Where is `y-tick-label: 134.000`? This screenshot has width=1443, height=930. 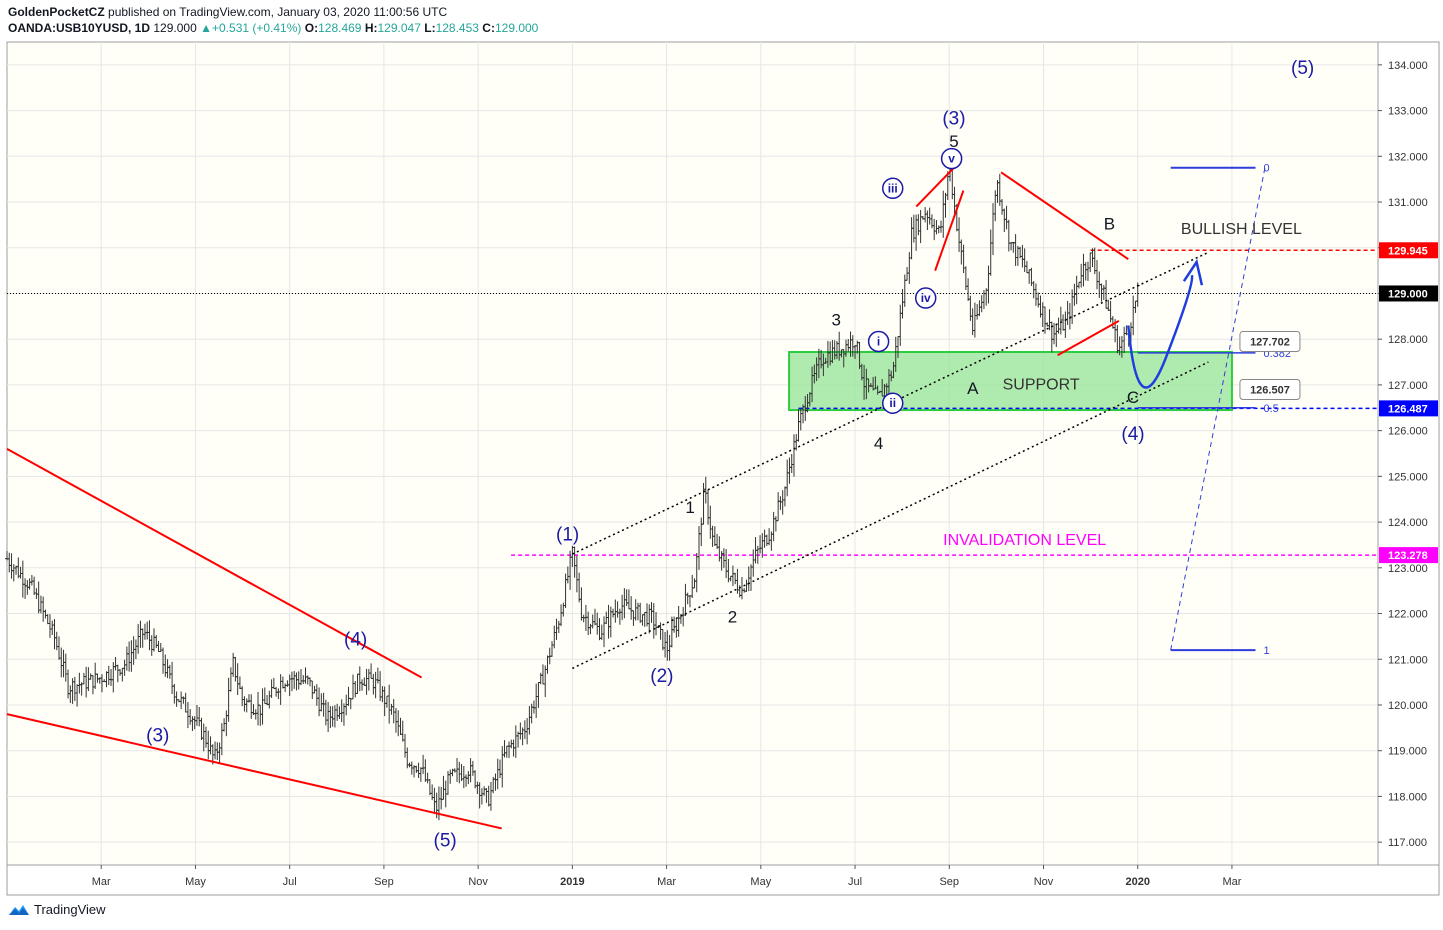
y-tick-label: 134.000 is located at coordinates (1408, 66).